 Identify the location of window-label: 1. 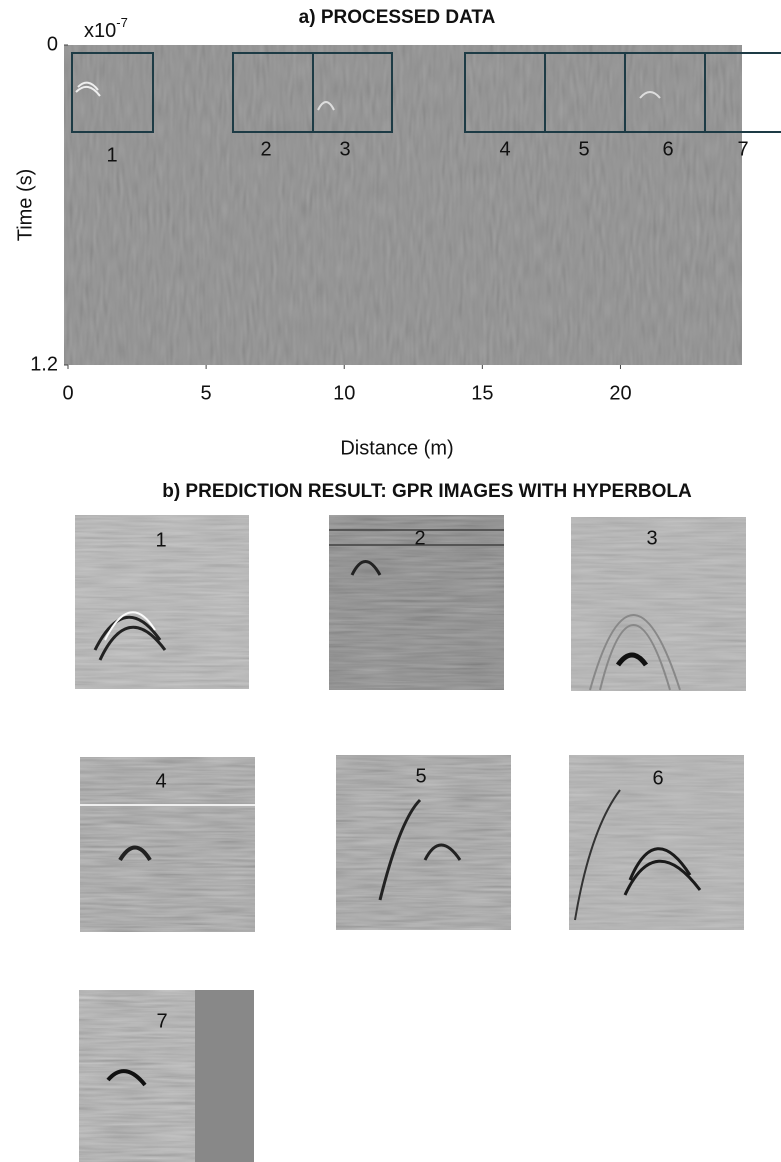
(111, 155).